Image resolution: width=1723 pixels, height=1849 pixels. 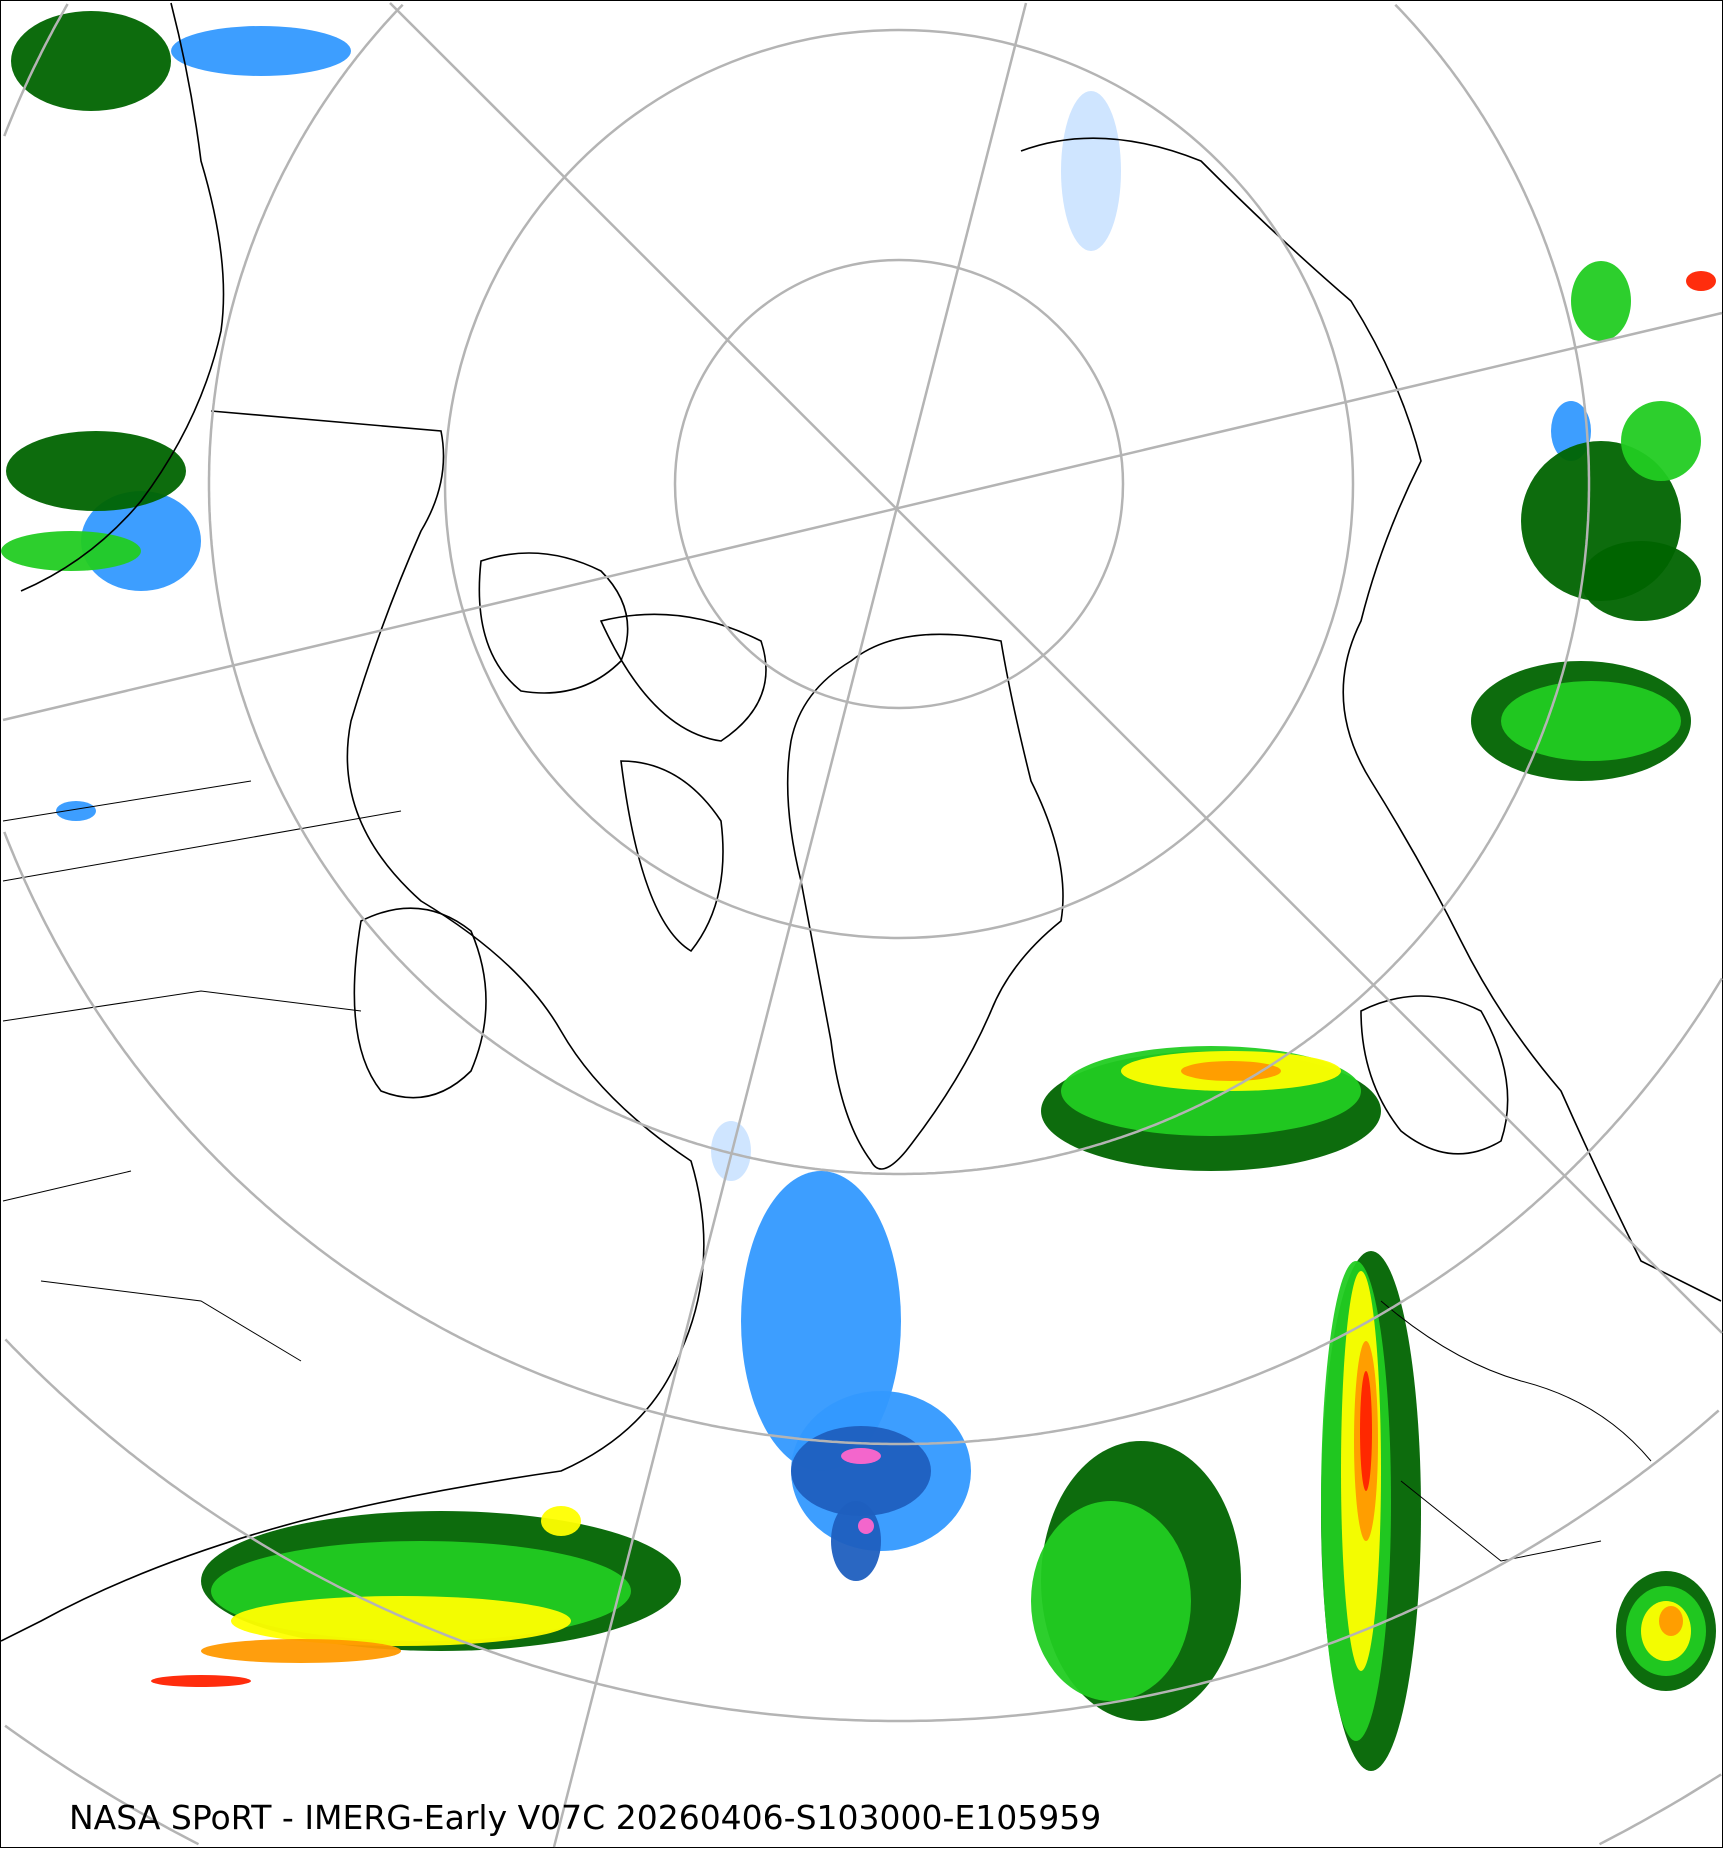 What do you see at coordinates (122, 297) in the screenshot?
I see `alaska-outline` at bounding box center [122, 297].